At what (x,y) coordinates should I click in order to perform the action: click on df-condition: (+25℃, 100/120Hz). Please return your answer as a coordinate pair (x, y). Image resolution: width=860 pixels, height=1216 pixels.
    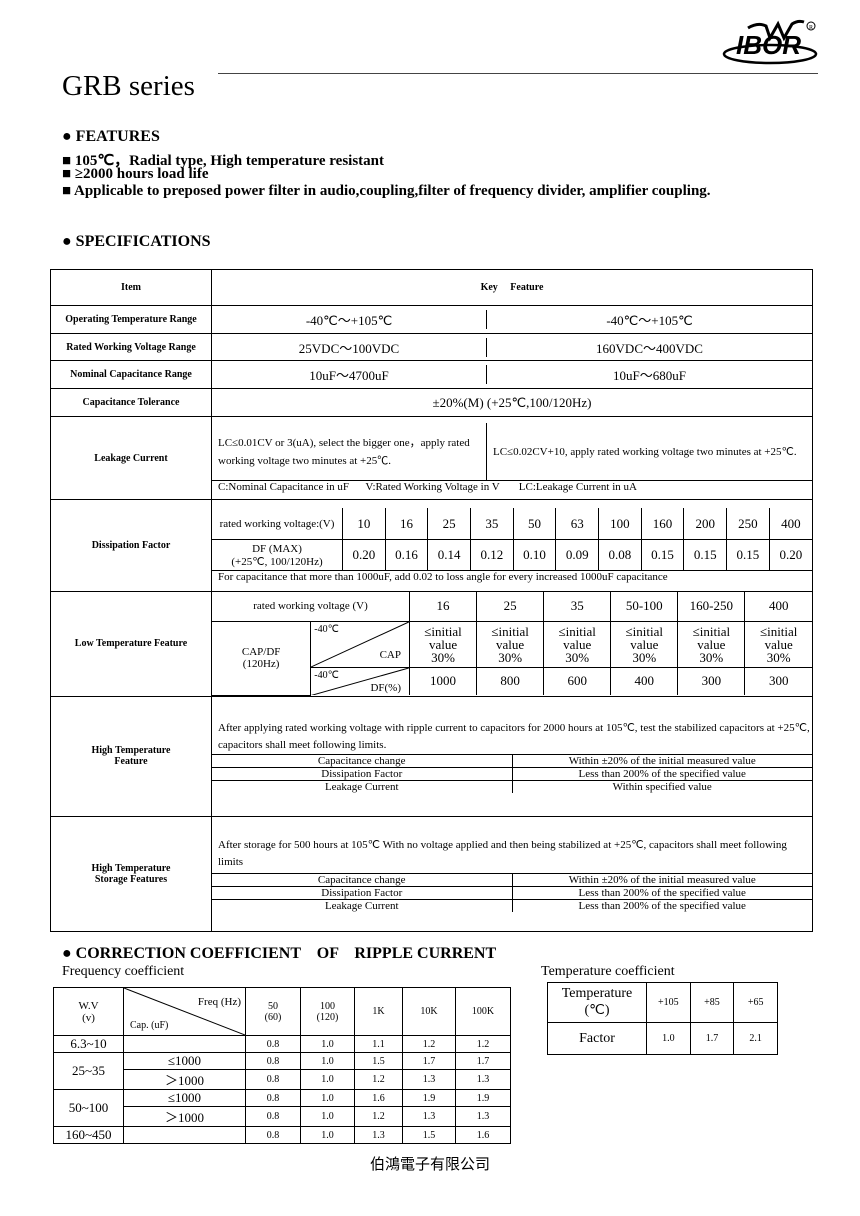
    Looking at the image, I should click on (277, 561).